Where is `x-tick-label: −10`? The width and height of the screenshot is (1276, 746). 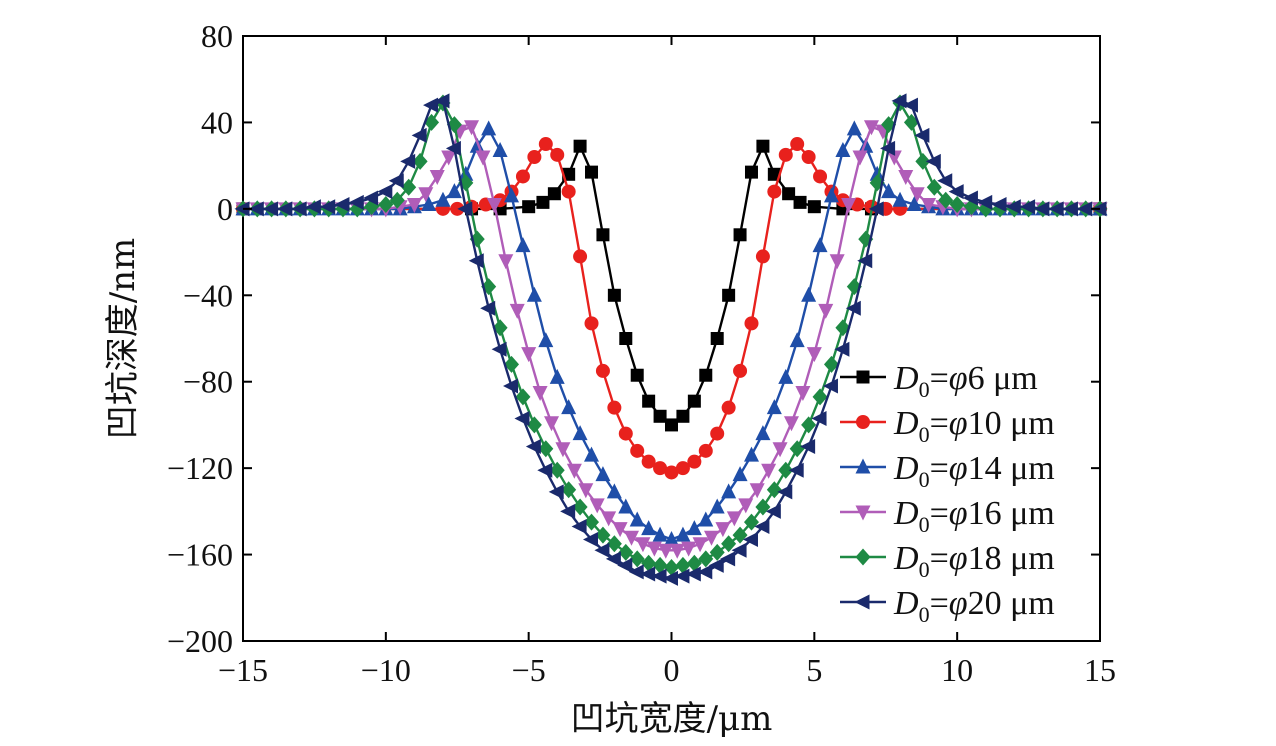 x-tick-label: −10 is located at coordinates (386, 670).